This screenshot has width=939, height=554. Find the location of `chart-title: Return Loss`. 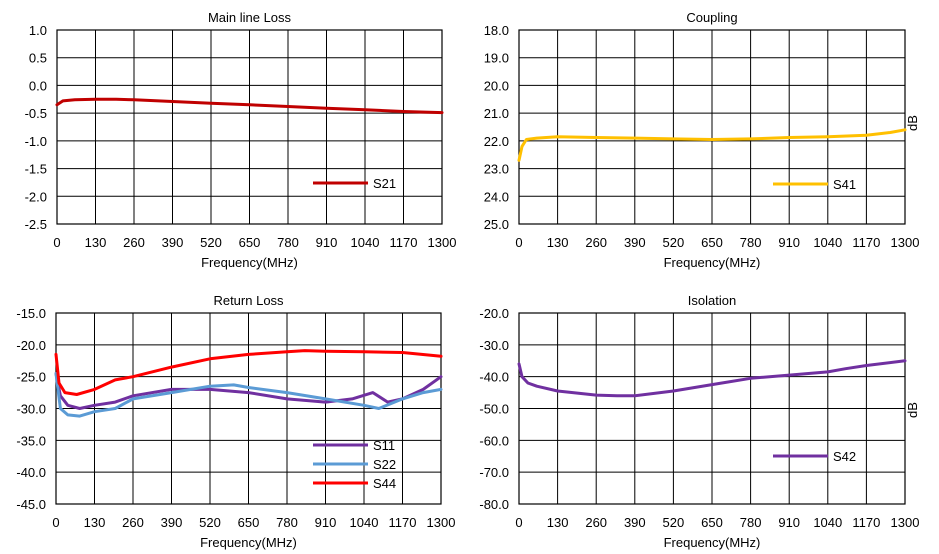

chart-title: Return Loss is located at coordinates (248, 300).